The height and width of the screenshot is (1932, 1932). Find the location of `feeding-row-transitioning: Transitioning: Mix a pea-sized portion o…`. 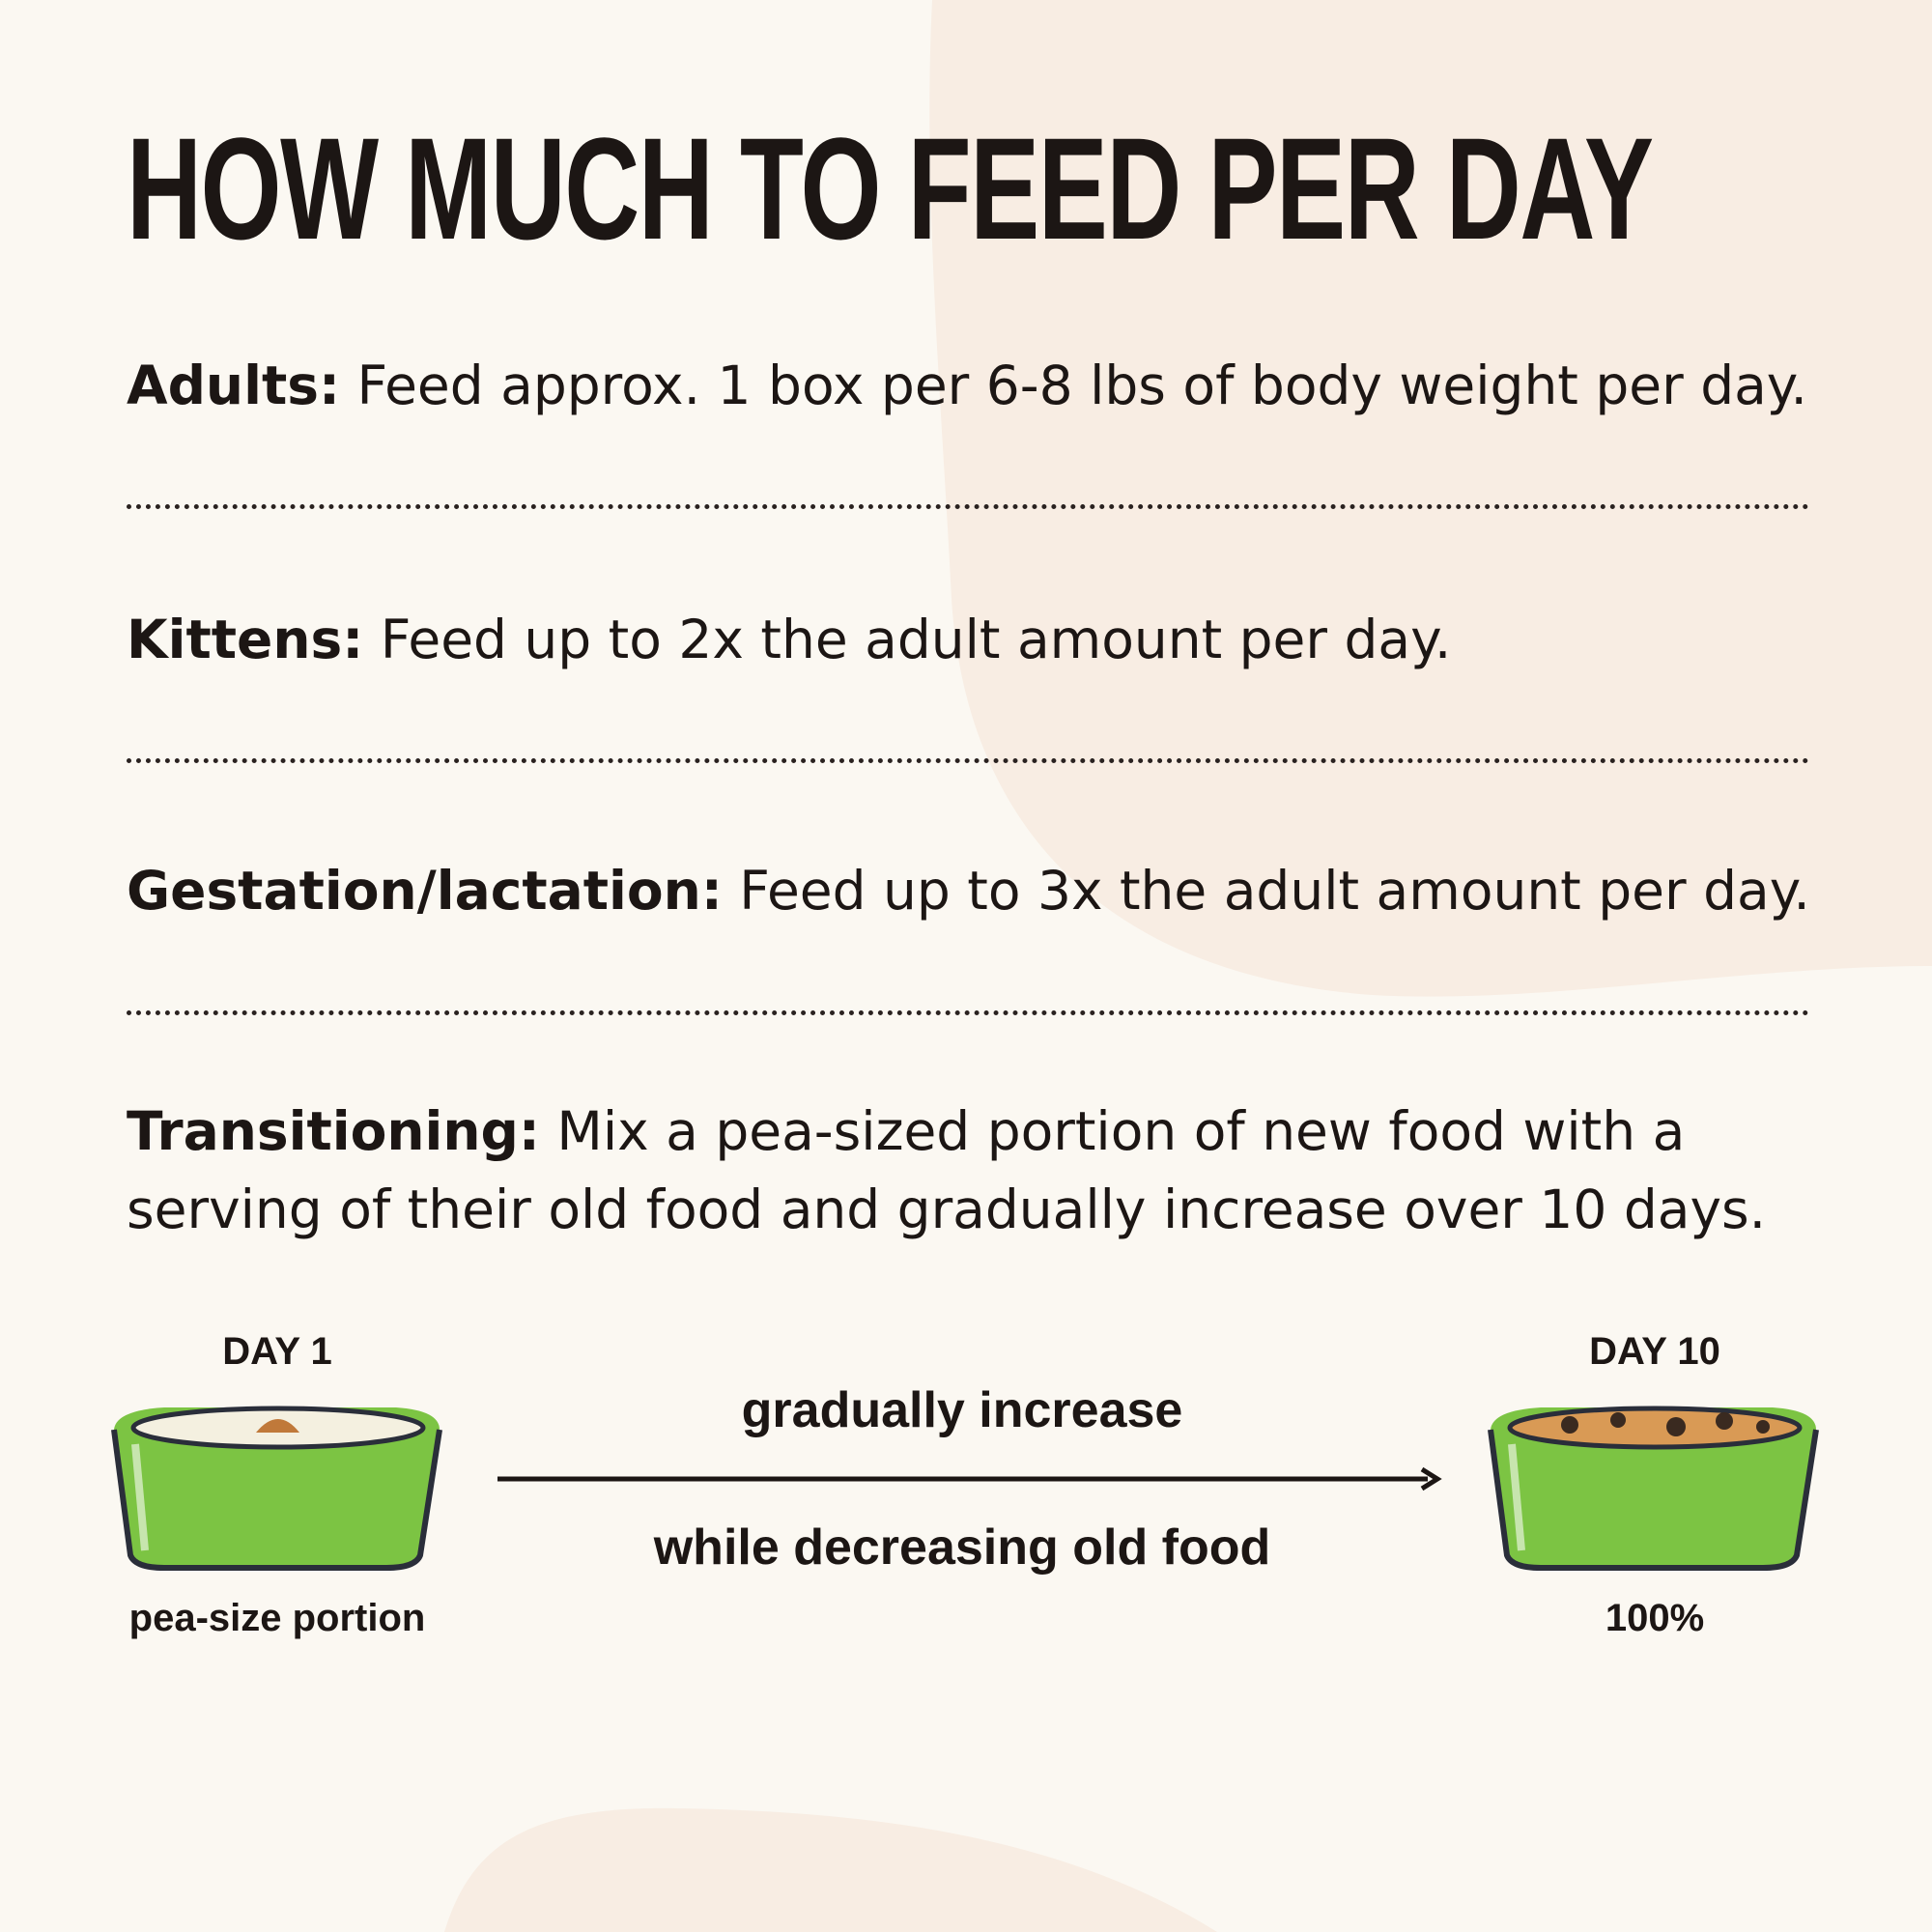

feeding-row-transitioning: Transitioning: Mix a pea-sized portion o… is located at coordinates (947, 1170).